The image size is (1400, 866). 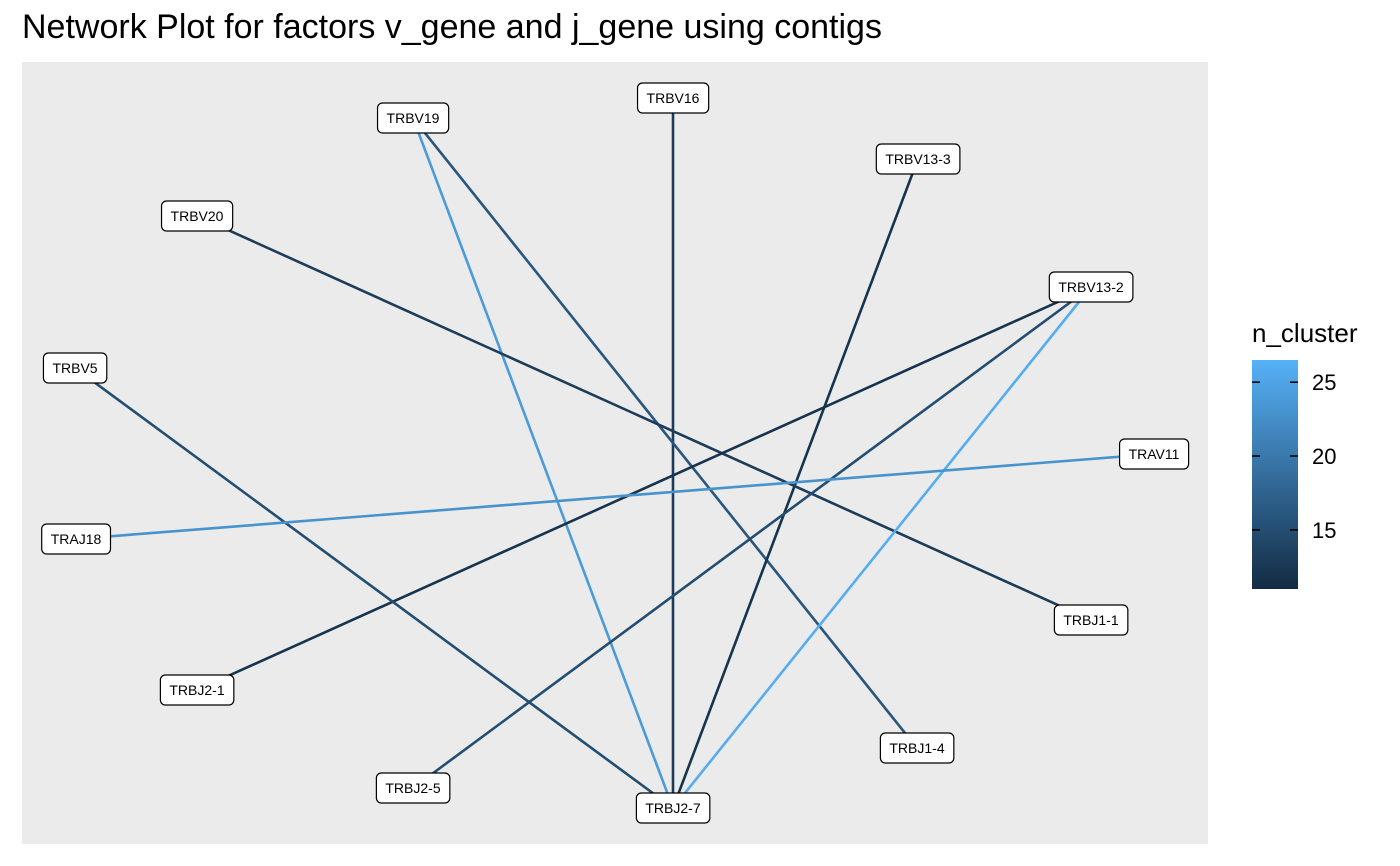 What do you see at coordinates (1305, 333) in the screenshot?
I see `legend-title: n_cluster` at bounding box center [1305, 333].